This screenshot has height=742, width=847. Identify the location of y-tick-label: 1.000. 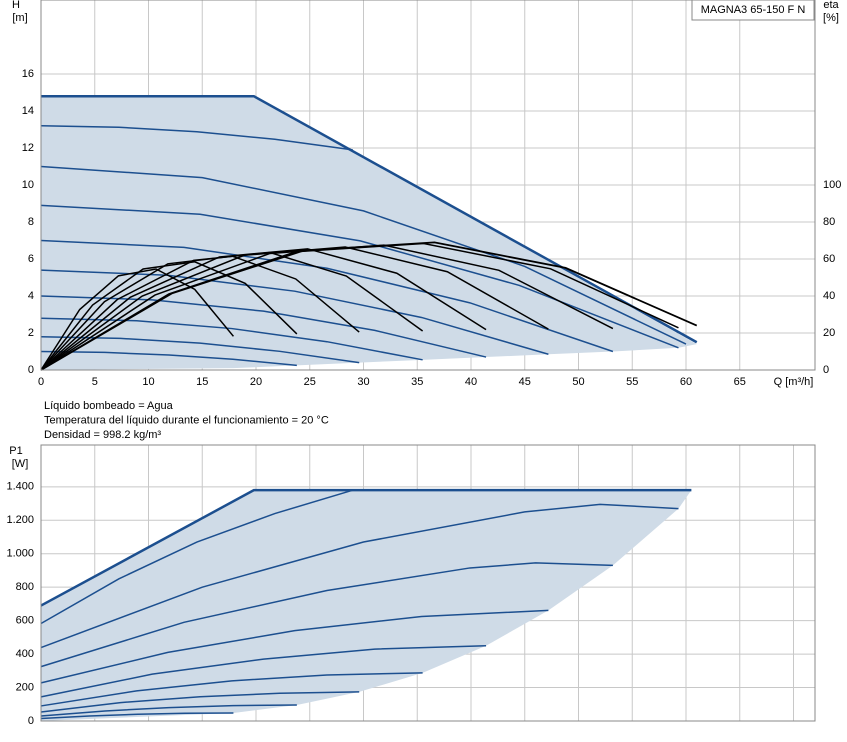
(20, 554).